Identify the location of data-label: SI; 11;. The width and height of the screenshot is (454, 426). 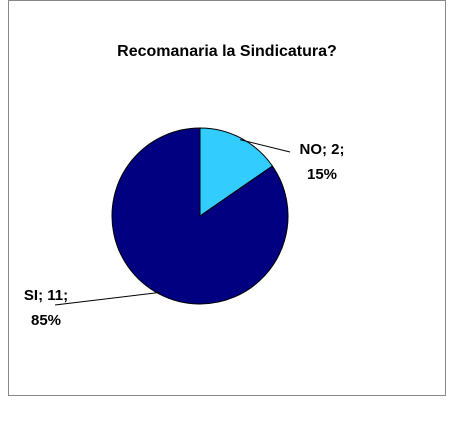
(46, 295).